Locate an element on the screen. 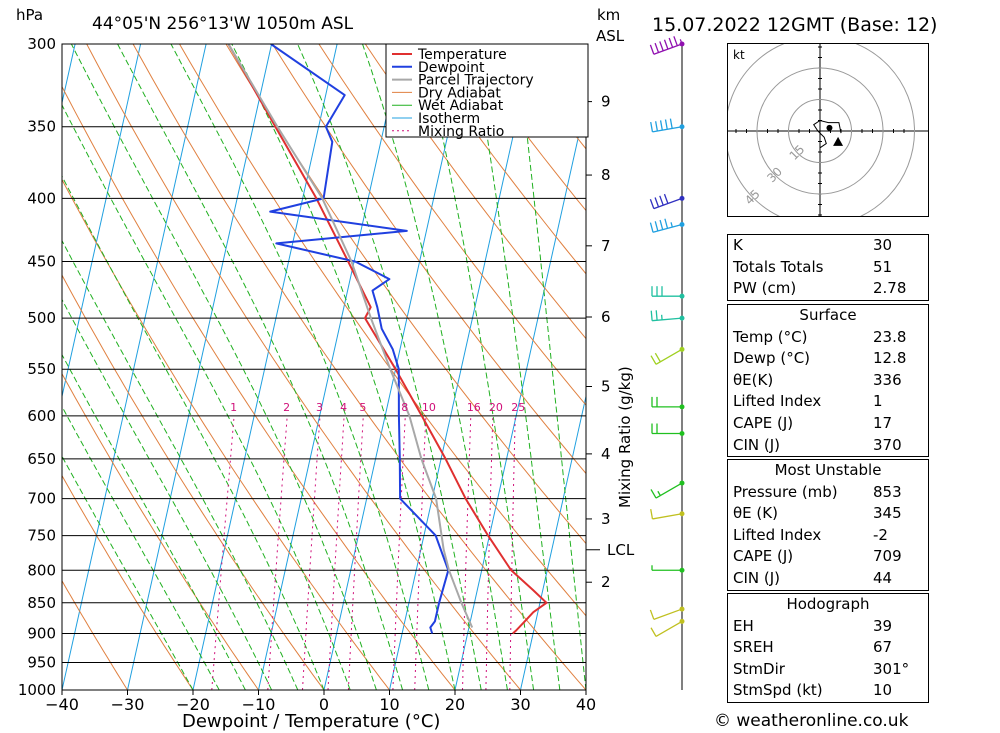 This screenshot has width=1000, height=733. most-unstable-value: 853 is located at coordinates (887, 491).